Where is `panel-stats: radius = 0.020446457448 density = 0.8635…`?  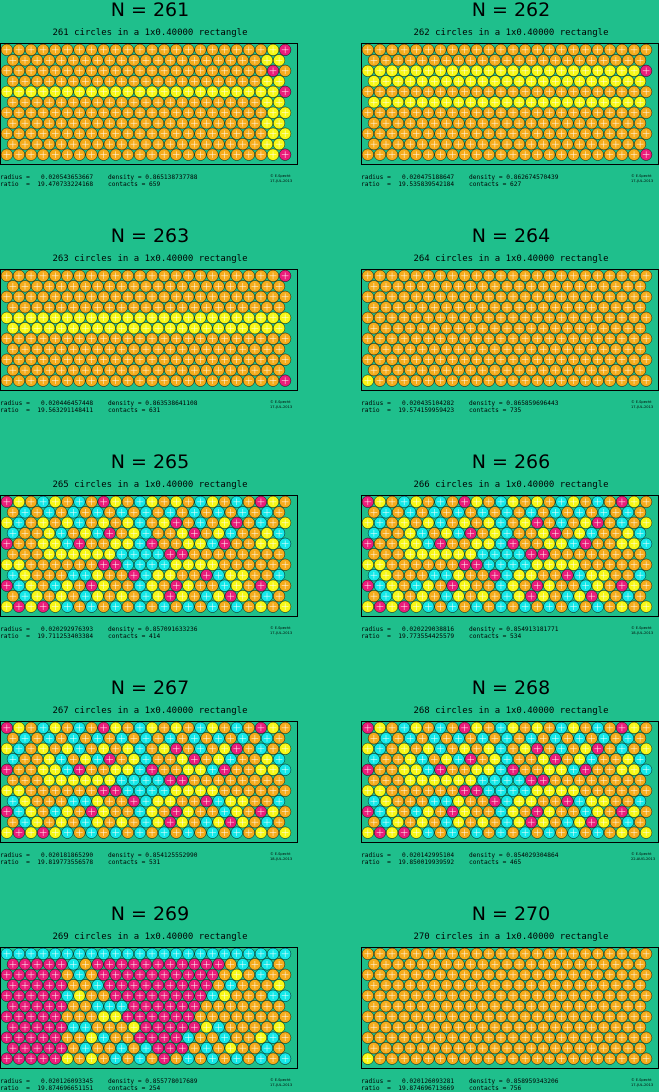 panel-stats: radius = 0.020446457448 density = 0.8635… is located at coordinates (98, 407).